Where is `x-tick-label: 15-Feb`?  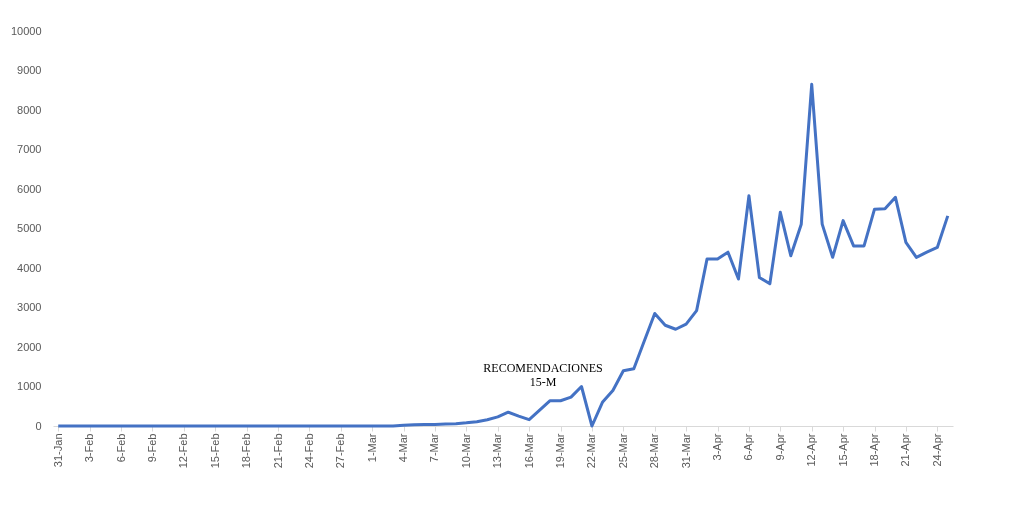
x-tick-label: 15-Feb is located at coordinates (214, 451).